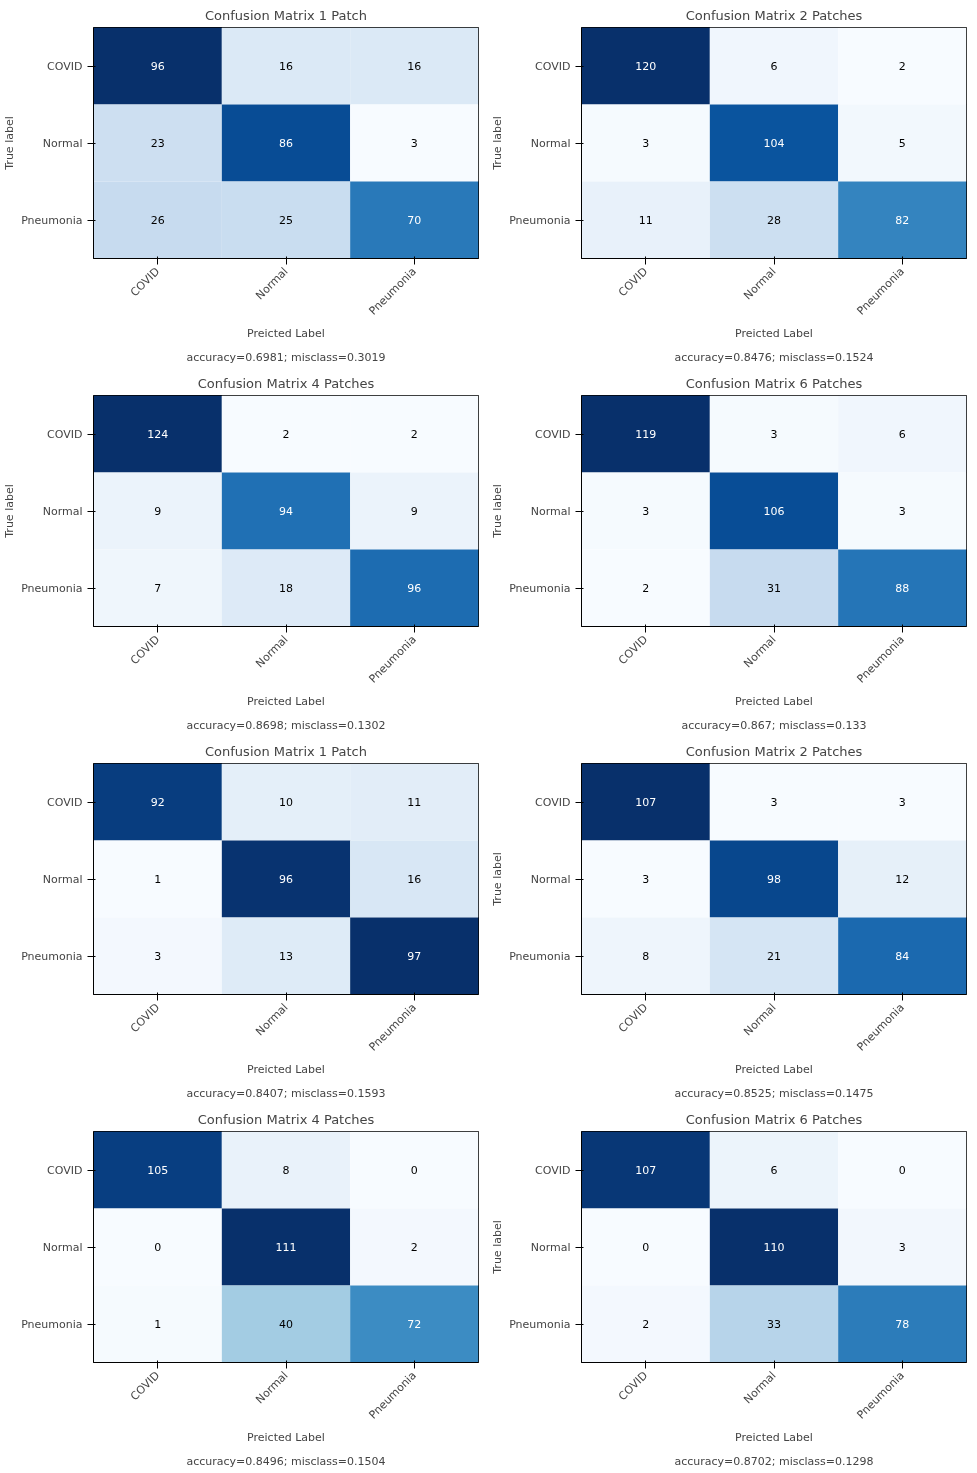 This screenshot has width=977, height=1473. I want to click on text: accuracy=0.8476; misclass=0.1524, so click(774, 357).